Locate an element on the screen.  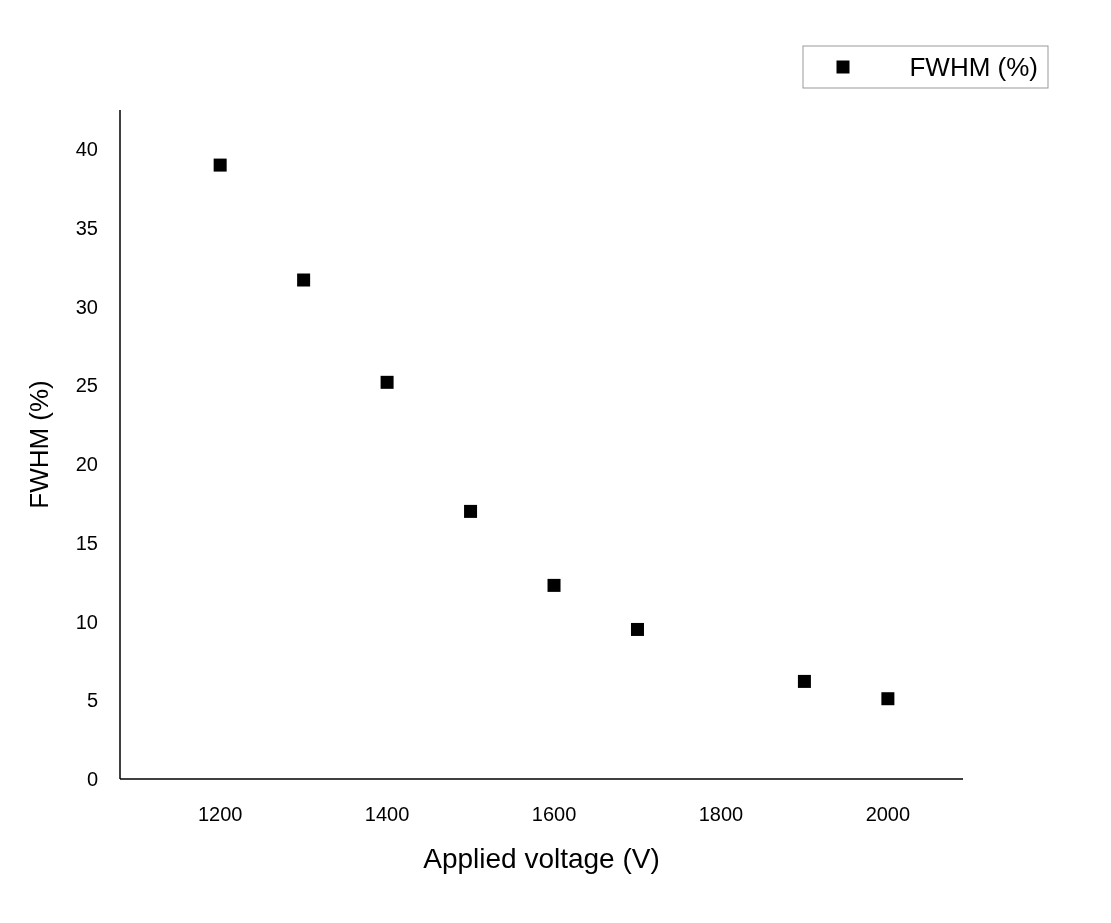
x-tick-label: 1800 is located at coordinates (721, 814).